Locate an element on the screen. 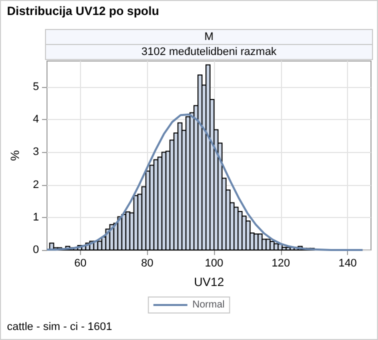  x-tick-label: 140 is located at coordinates (347, 264).